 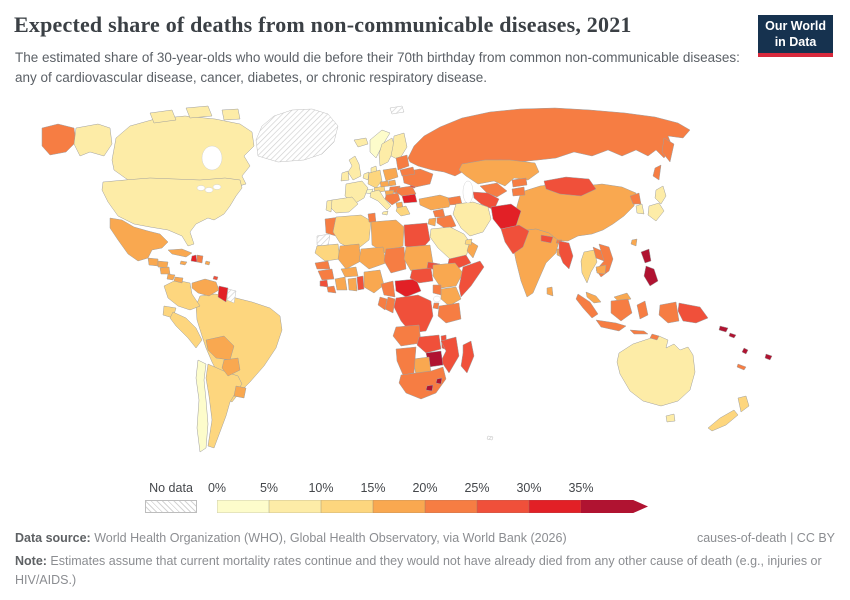 What do you see at coordinates (240, 392) in the screenshot?
I see `country-uruguay: Uruguay — 15-20%` at bounding box center [240, 392].